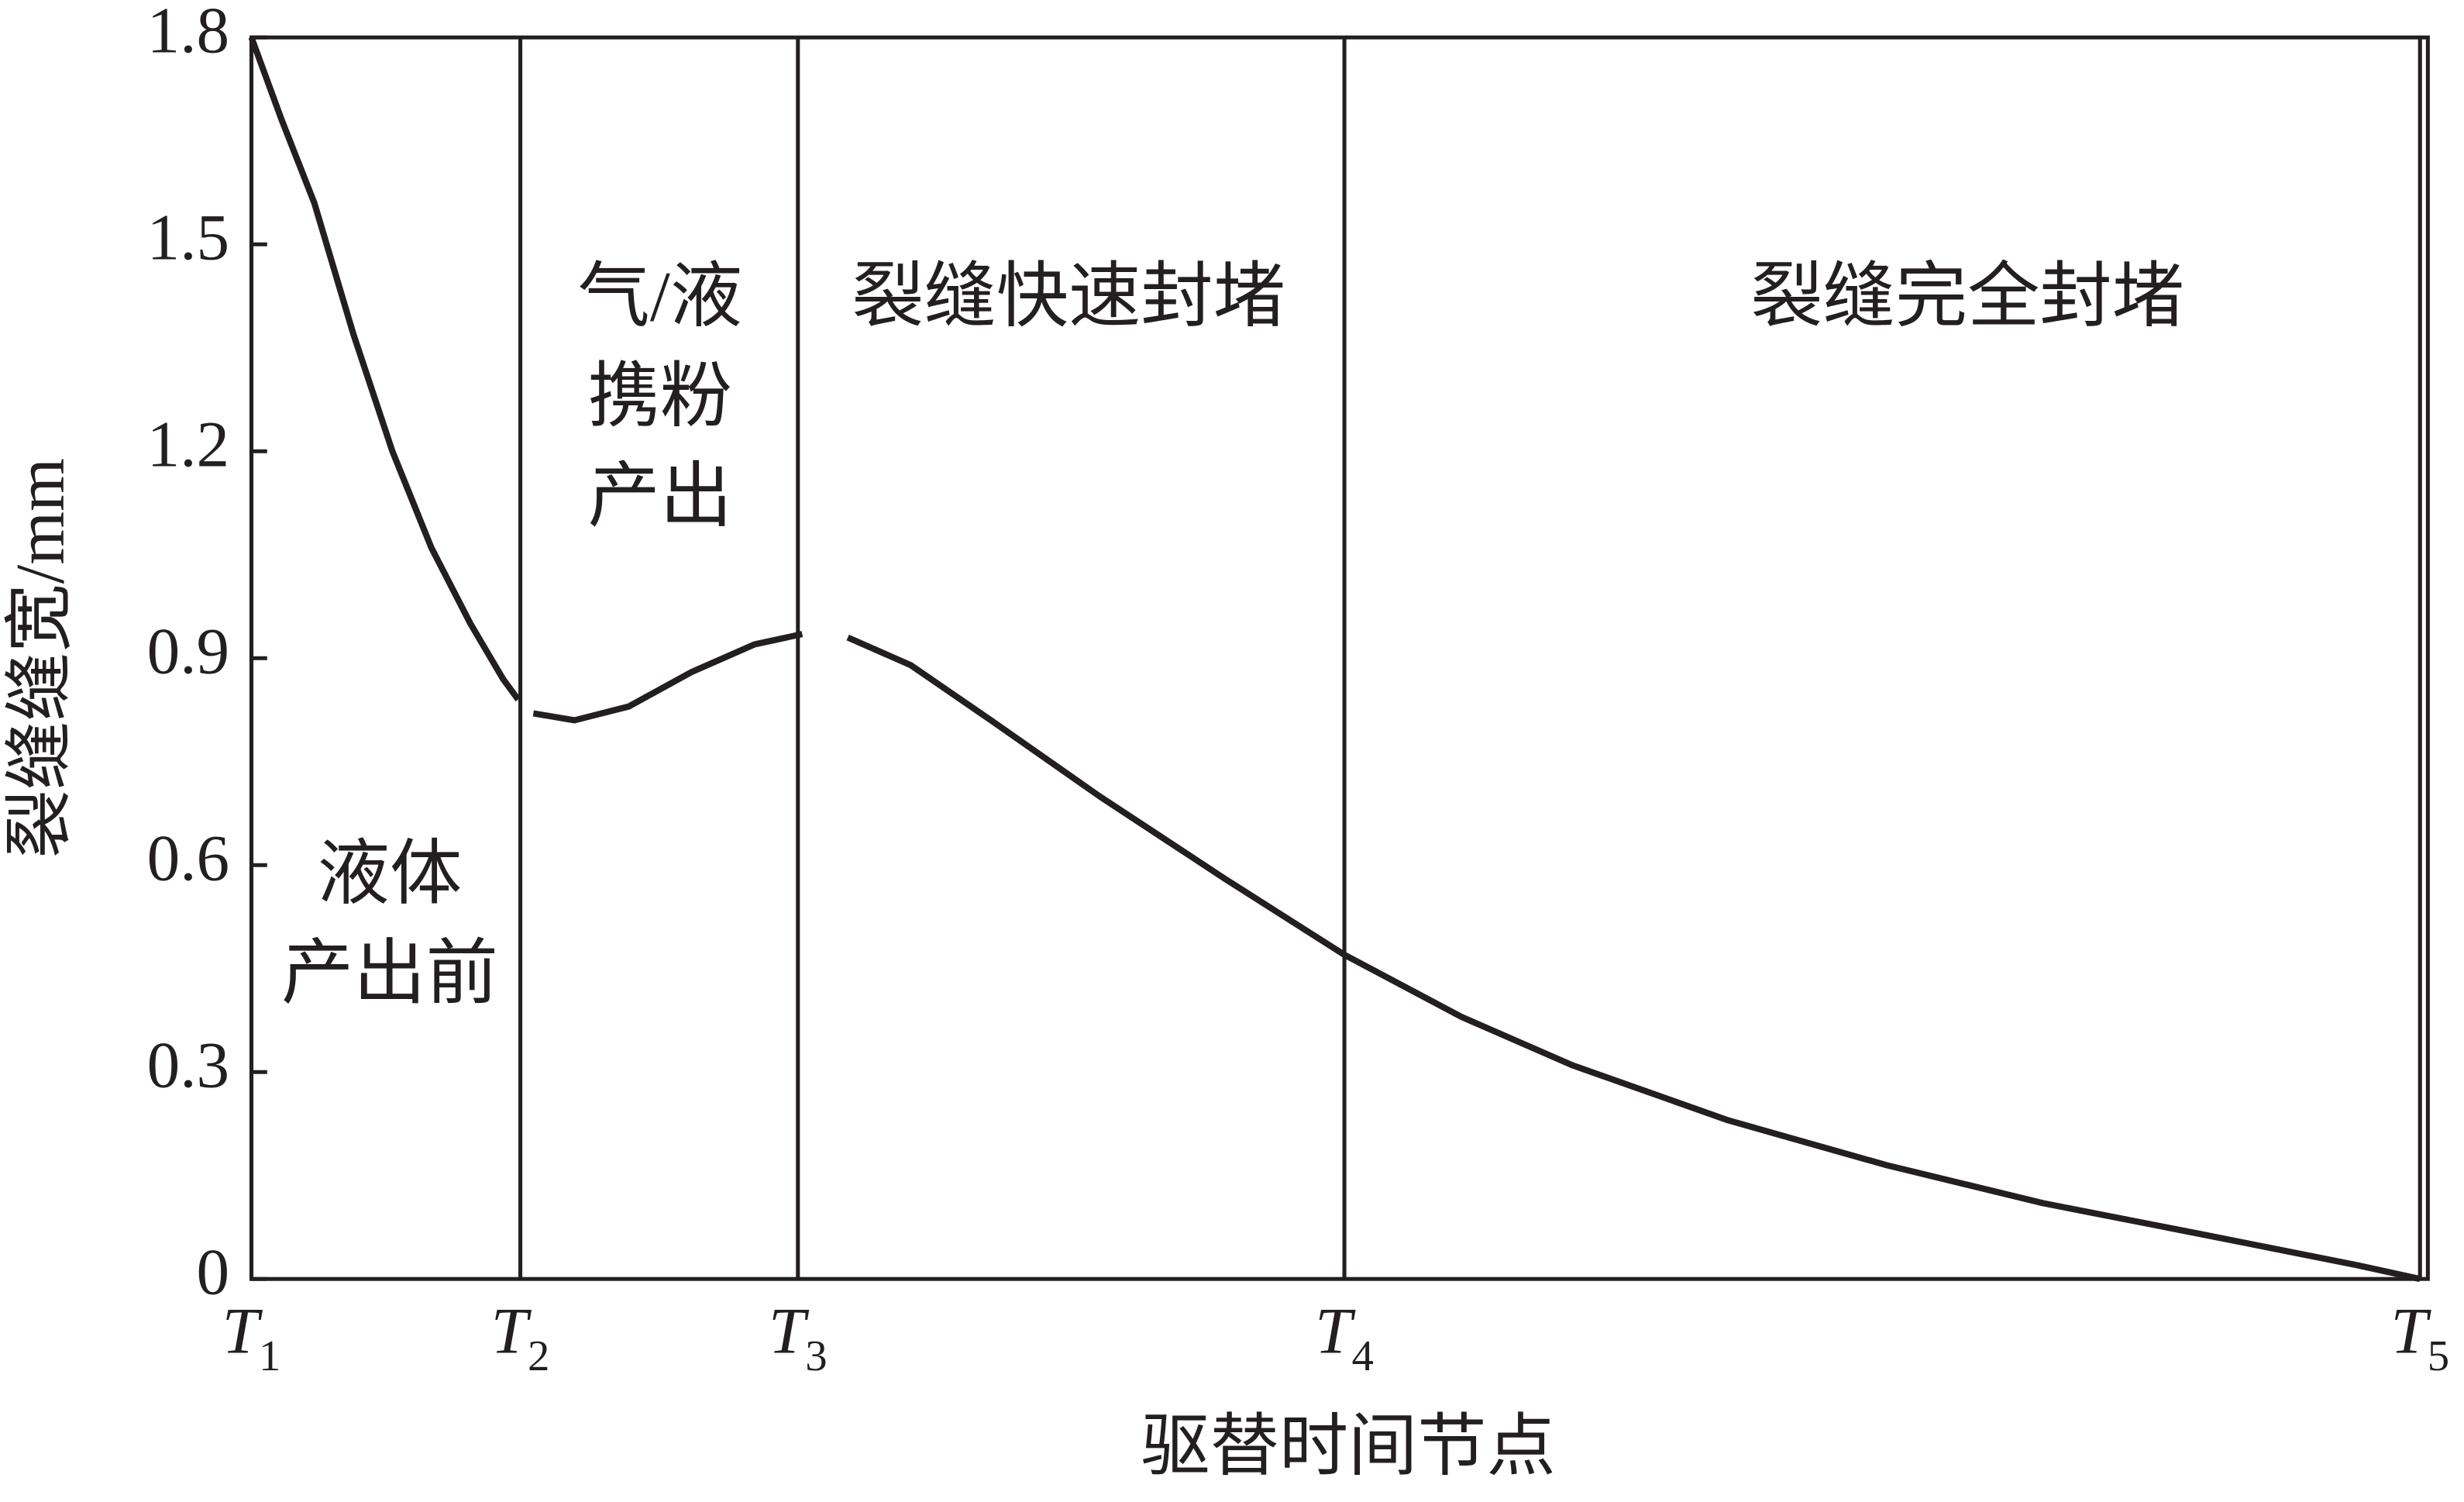 This screenshot has width=2464, height=1502. I want to click on x-axis-label: 驱替时间节点, so click(1348, 1447).